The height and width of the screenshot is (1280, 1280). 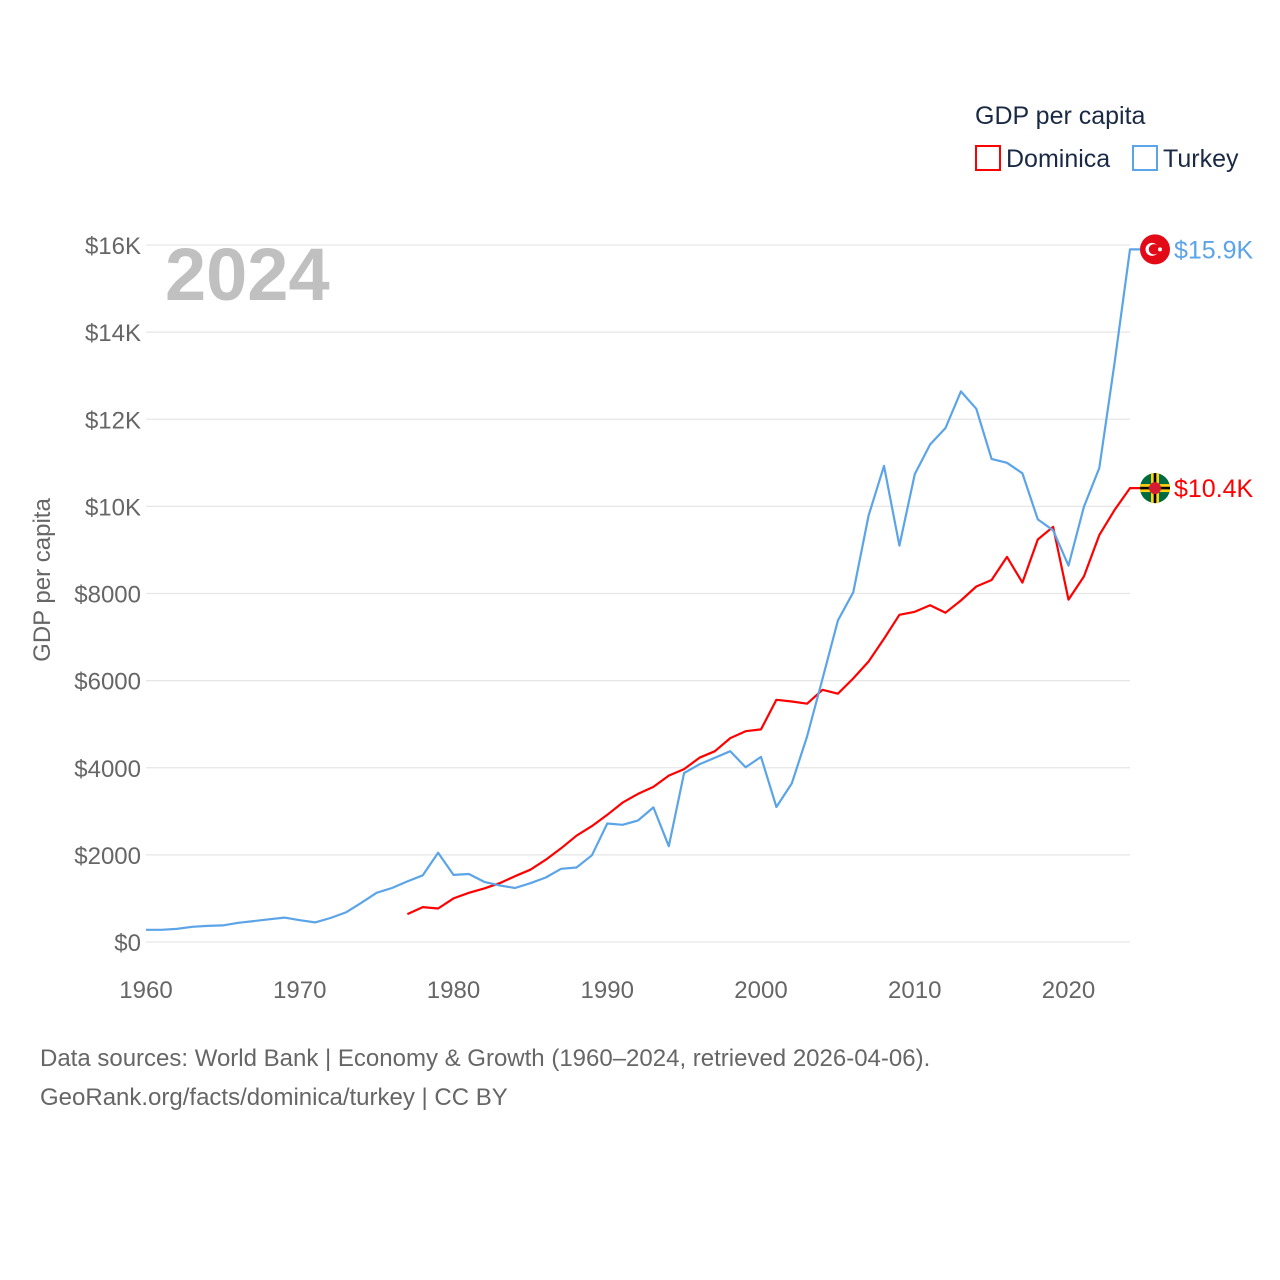 I want to click on x-tick-label: 1960, so click(x=145, y=990).